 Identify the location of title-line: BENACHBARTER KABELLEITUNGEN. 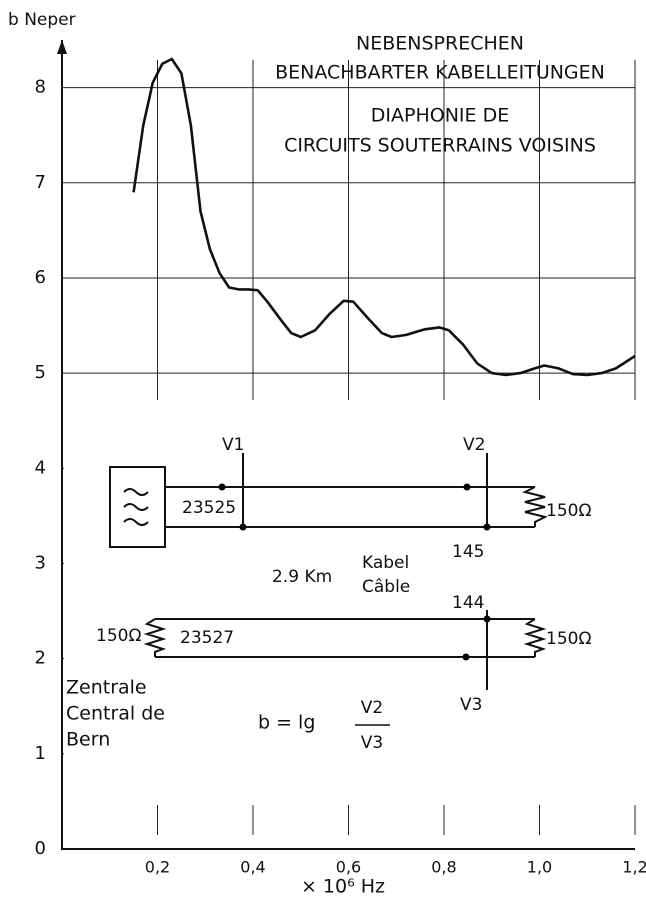
(440, 73).